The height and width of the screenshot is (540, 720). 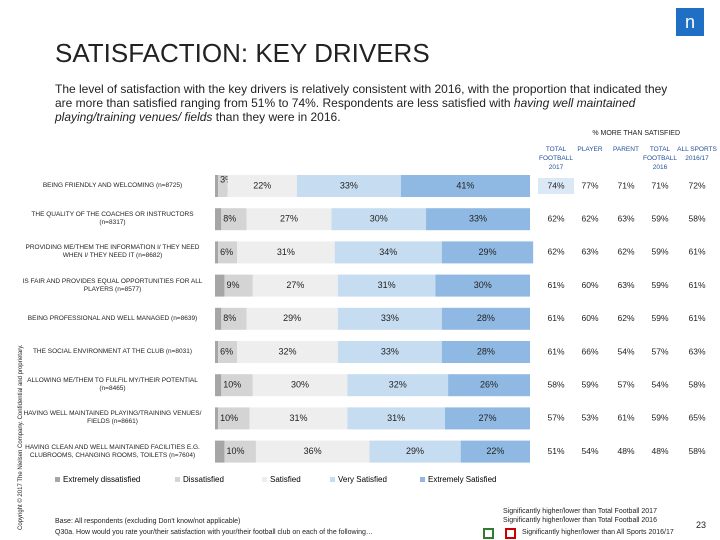 I want to click on table-cell: 72%, so click(x=696, y=185).